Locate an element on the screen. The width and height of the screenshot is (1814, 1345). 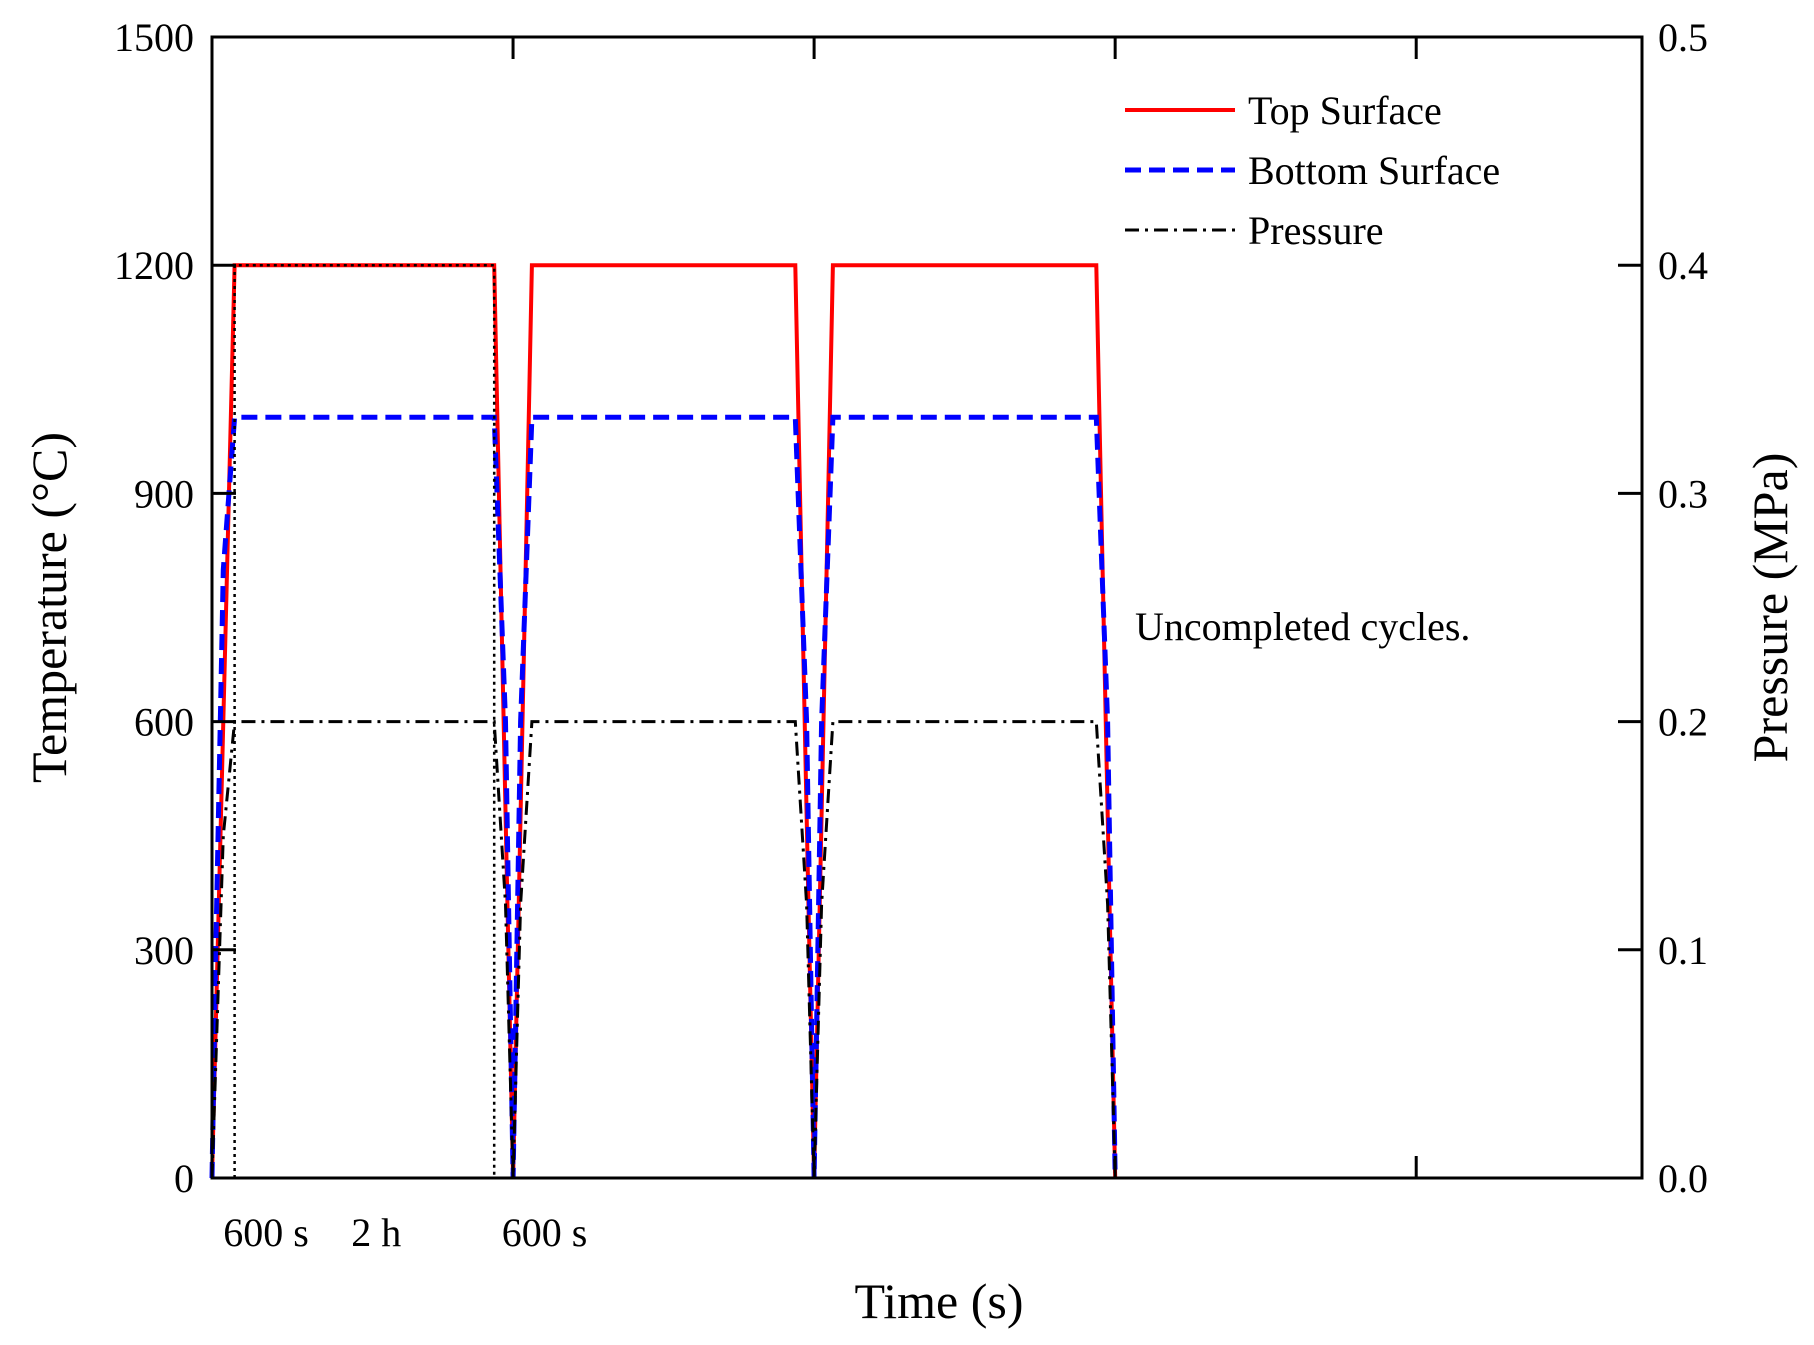
y2-tick-label: 0.2 is located at coordinates (1683, 722).